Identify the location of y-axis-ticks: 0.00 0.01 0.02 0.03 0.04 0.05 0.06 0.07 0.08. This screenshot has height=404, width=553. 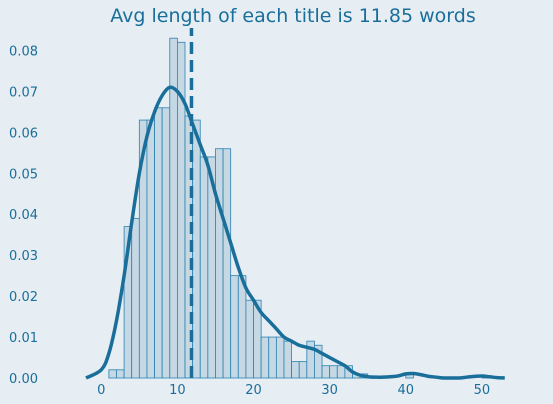
(23, 215).